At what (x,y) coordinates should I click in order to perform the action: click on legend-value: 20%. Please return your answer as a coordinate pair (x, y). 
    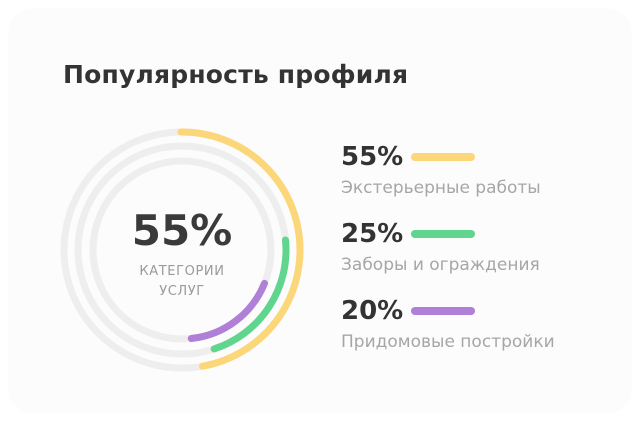
    Looking at the image, I should click on (372, 311).